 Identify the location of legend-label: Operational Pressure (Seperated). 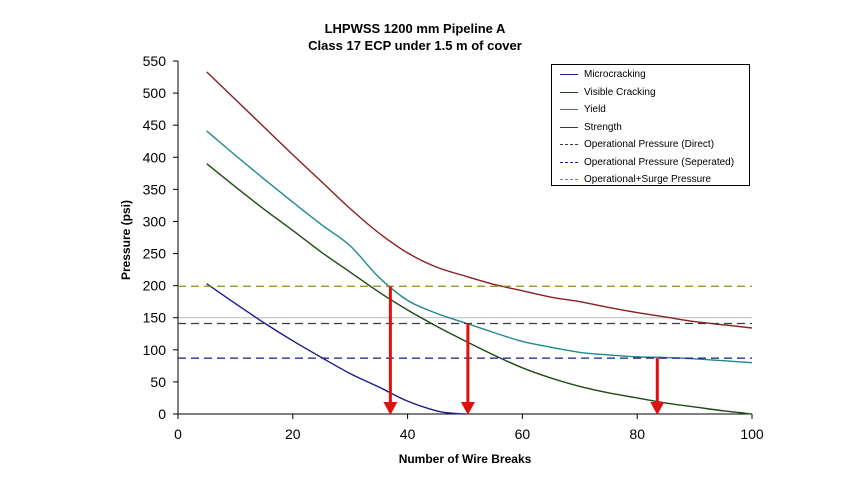
(659, 162).